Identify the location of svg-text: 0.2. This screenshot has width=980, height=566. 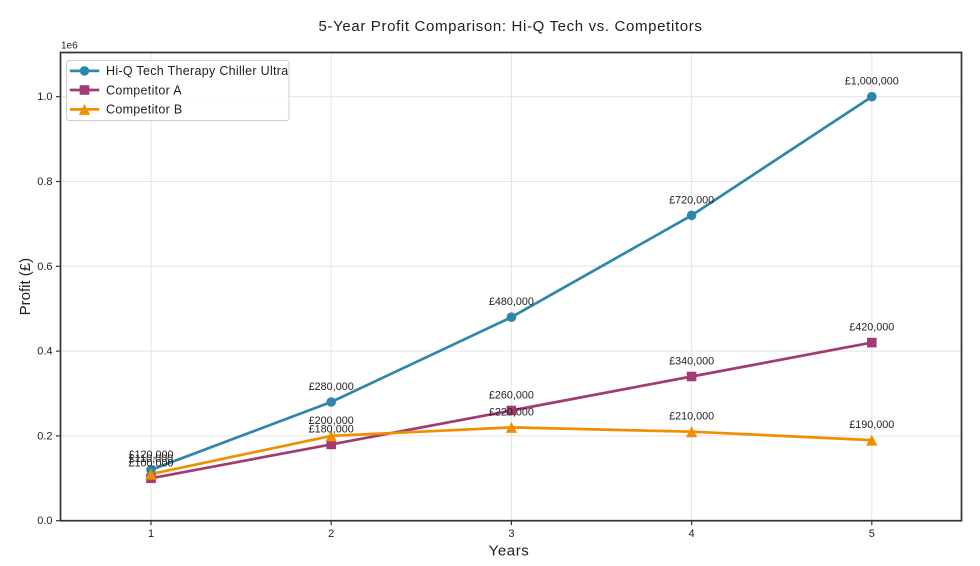
(44, 436).